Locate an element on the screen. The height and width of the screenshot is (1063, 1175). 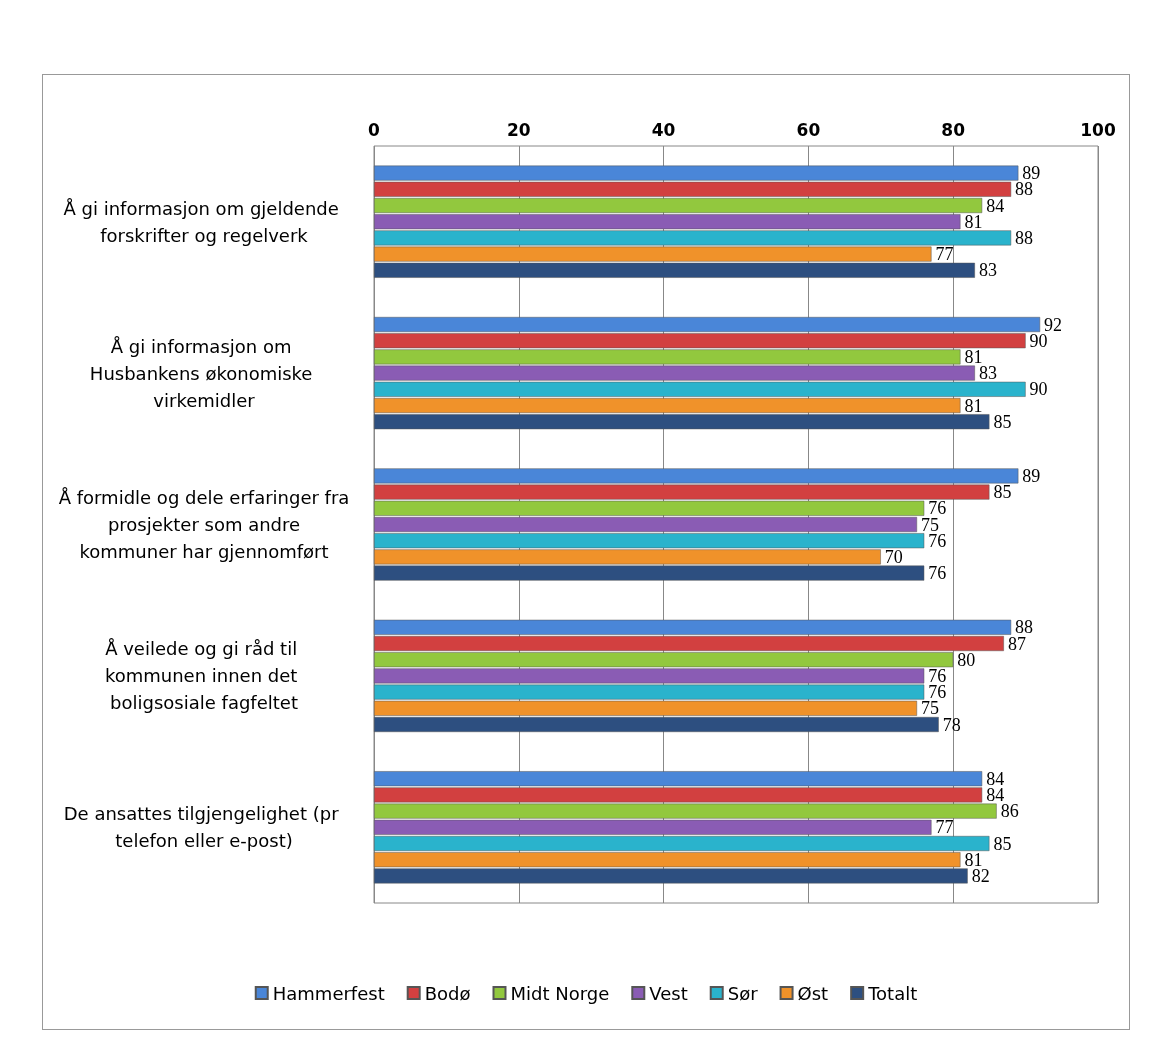
x-tick-label: 0 is located at coordinates (374, 129).